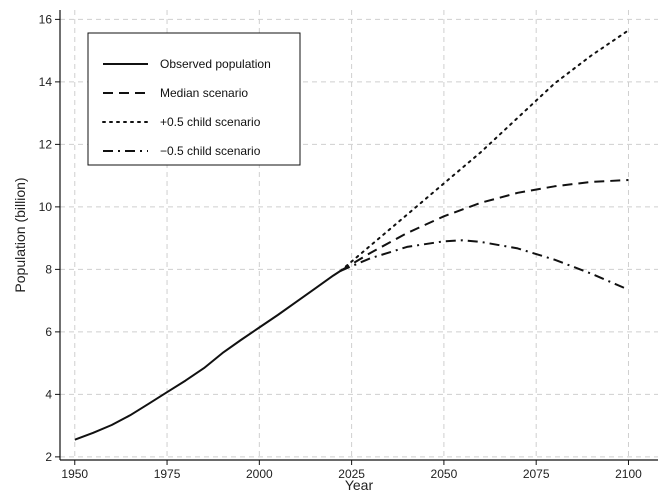 The height and width of the screenshot is (491, 663). I want to click on x-tick-label: 2025, so click(351, 474).